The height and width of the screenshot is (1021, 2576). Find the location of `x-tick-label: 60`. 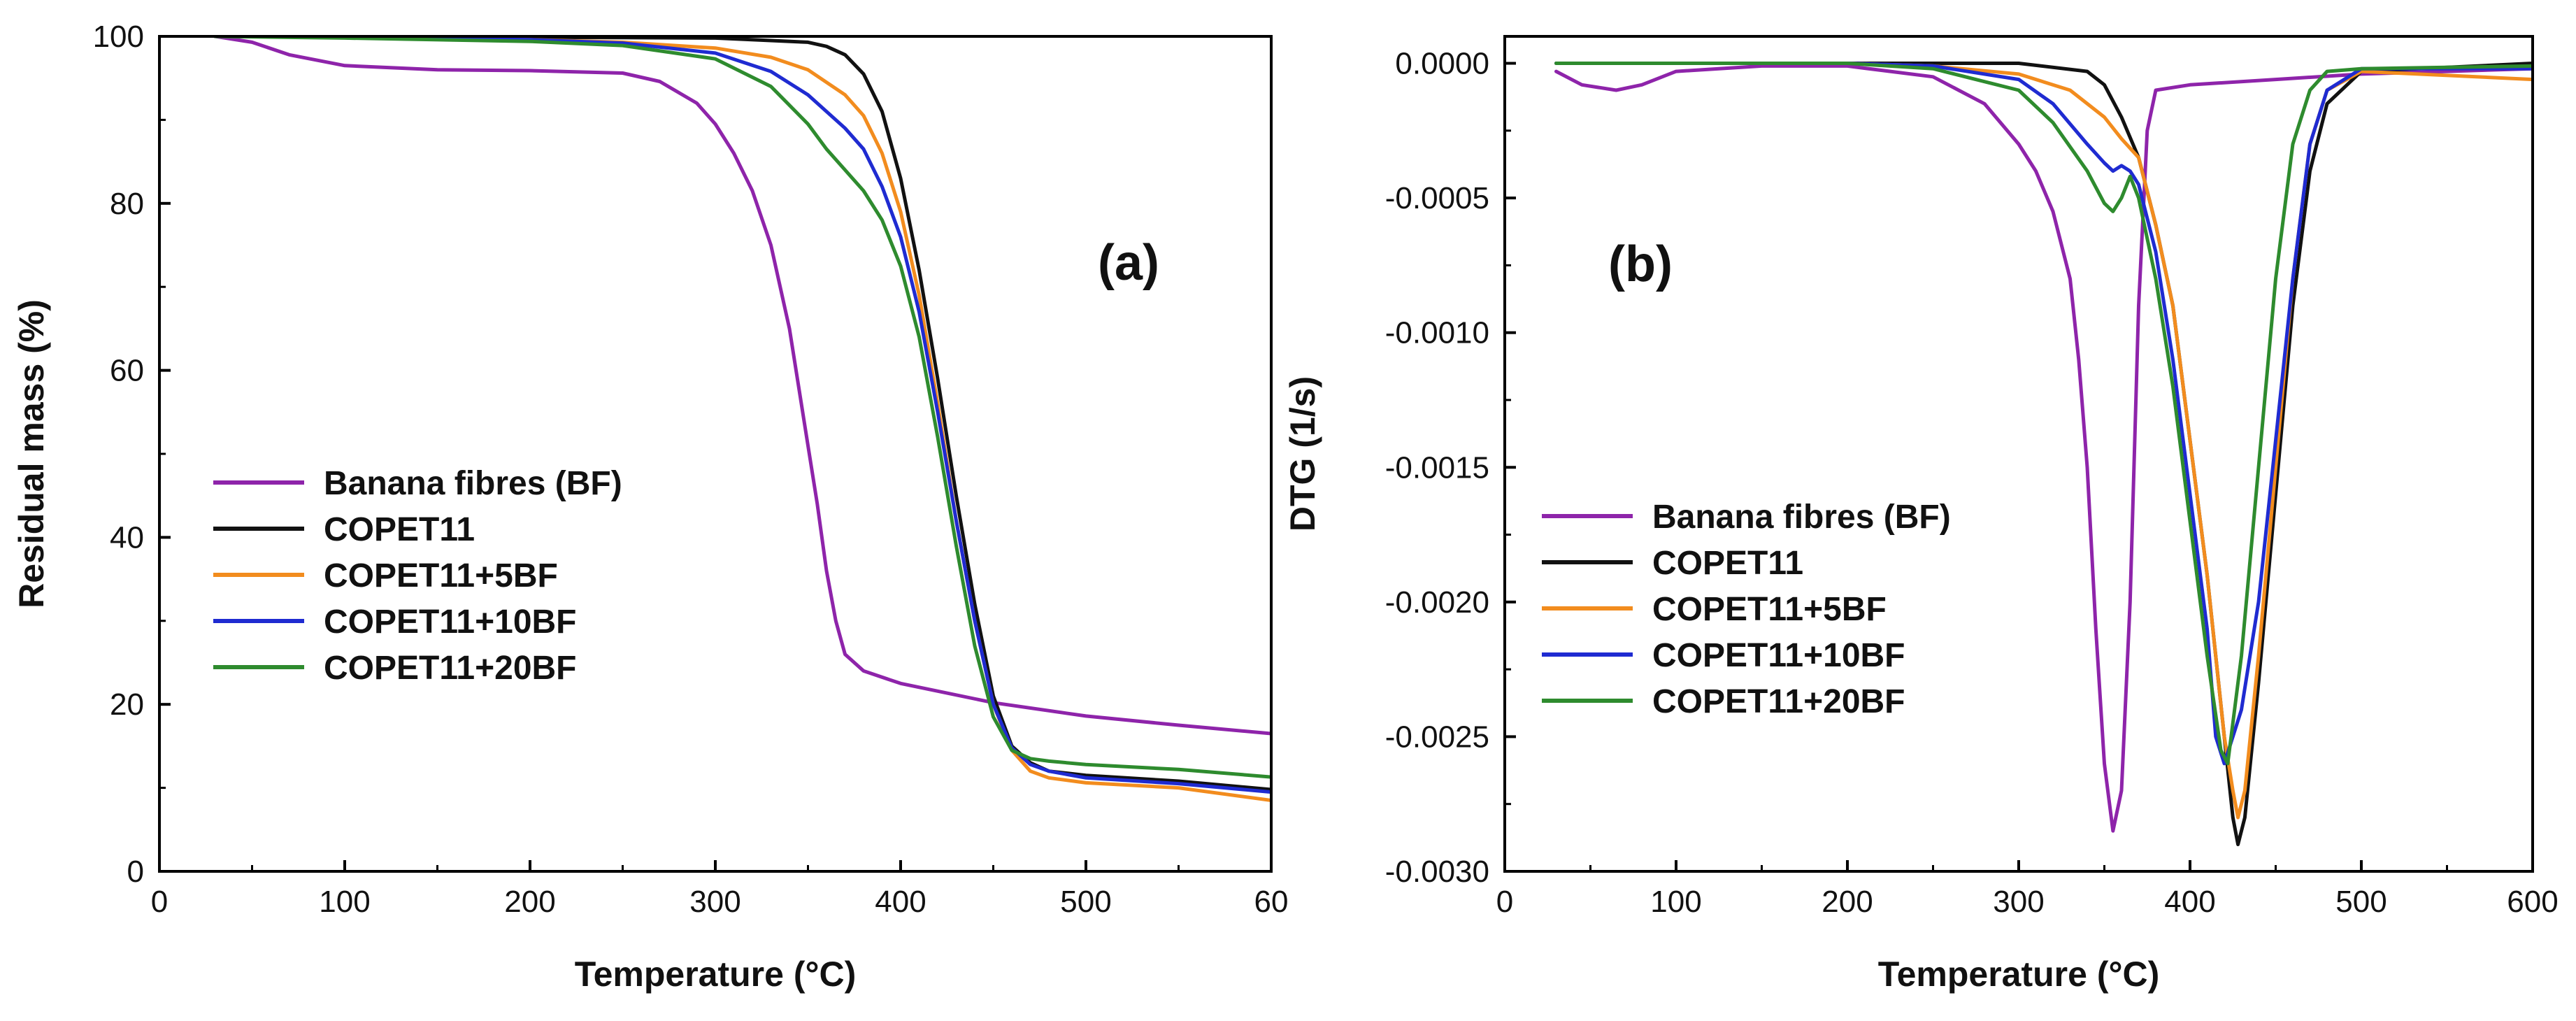

x-tick-label: 60 is located at coordinates (1271, 902).